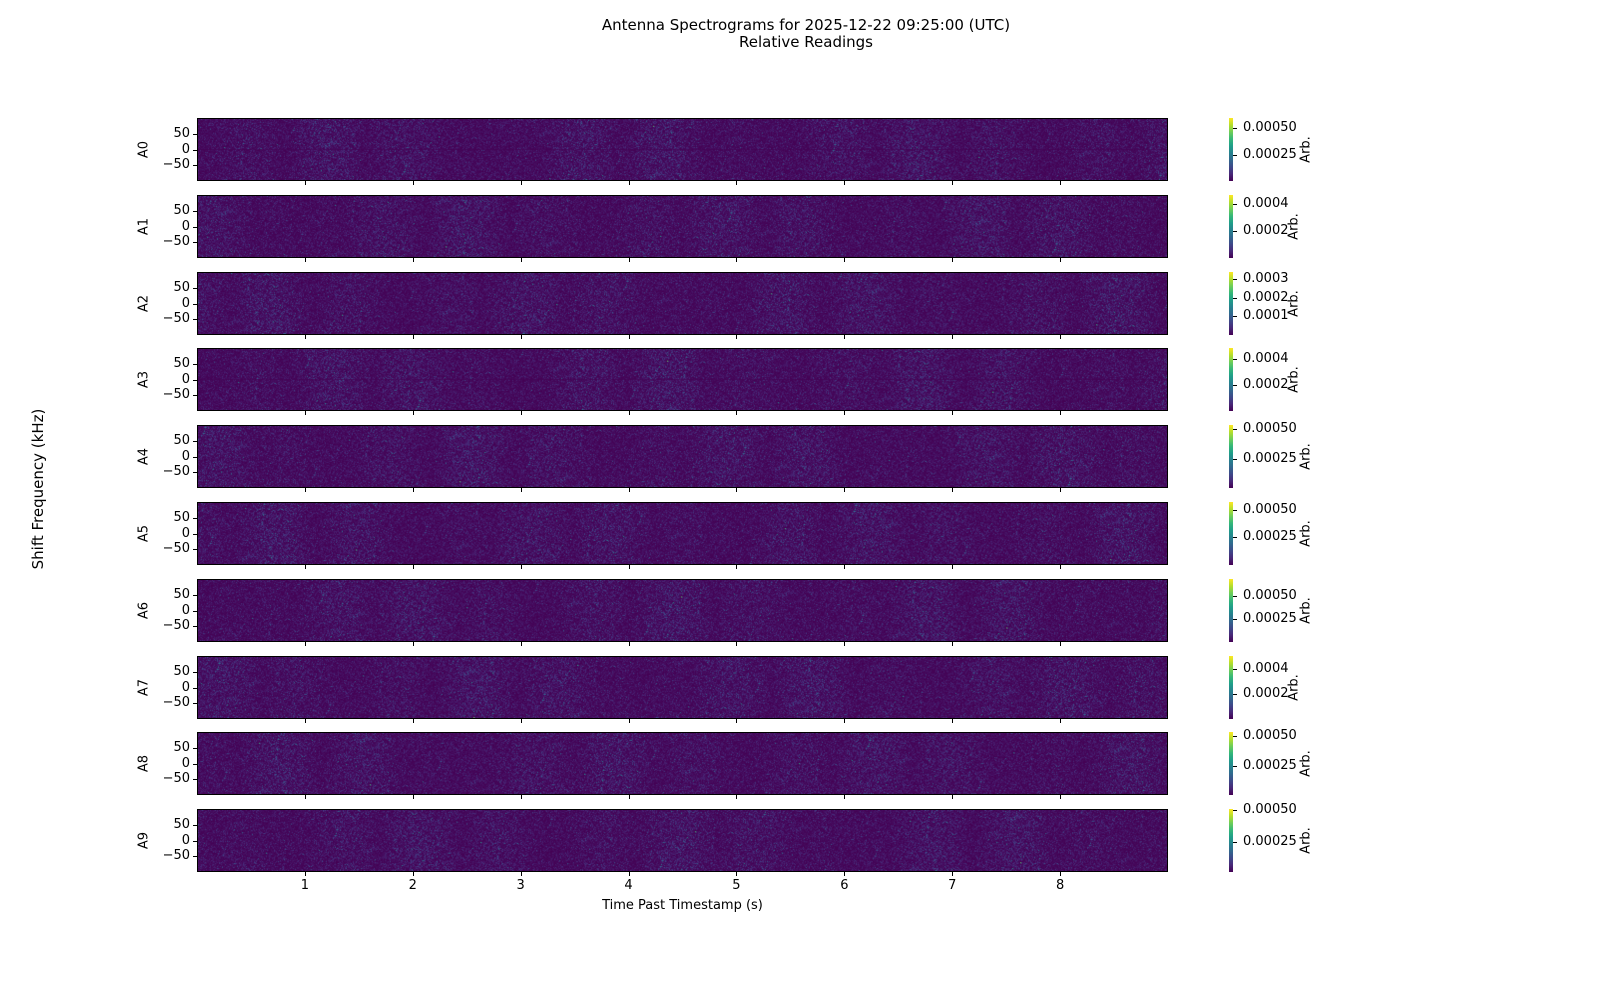 Image resolution: width=1600 pixels, height=1000 pixels. Describe the element at coordinates (144, 840) in the screenshot. I see `panel-label-A9: A9` at that location.